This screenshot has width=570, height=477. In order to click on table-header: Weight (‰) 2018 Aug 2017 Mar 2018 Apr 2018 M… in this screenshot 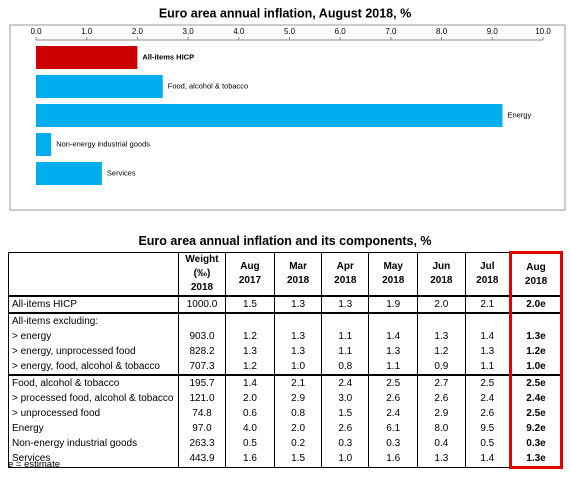, I will do `click(285, 274)`.